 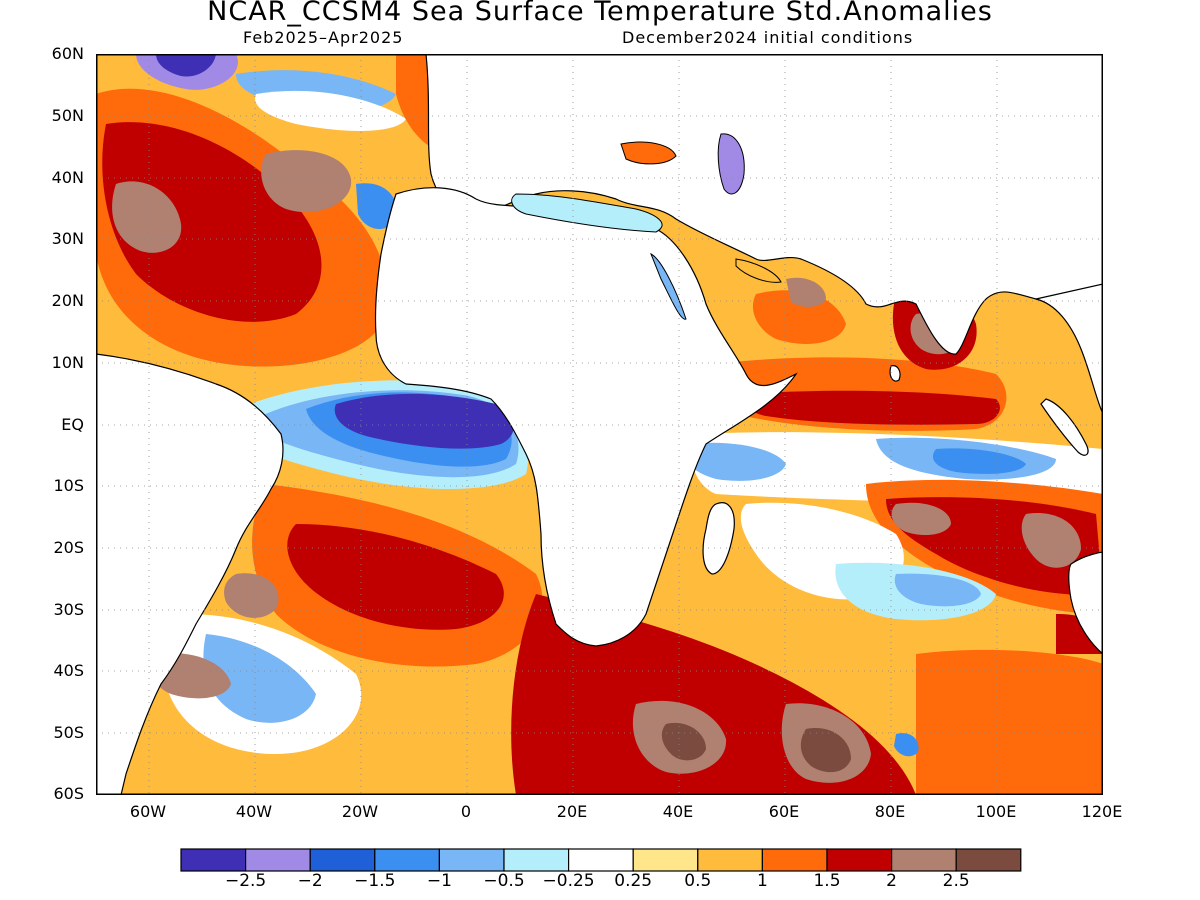 What do you see at coordinates (68, 485) in the screenshot?
I see `lat-label-10s: 10S` at bounding box center [68, 485].